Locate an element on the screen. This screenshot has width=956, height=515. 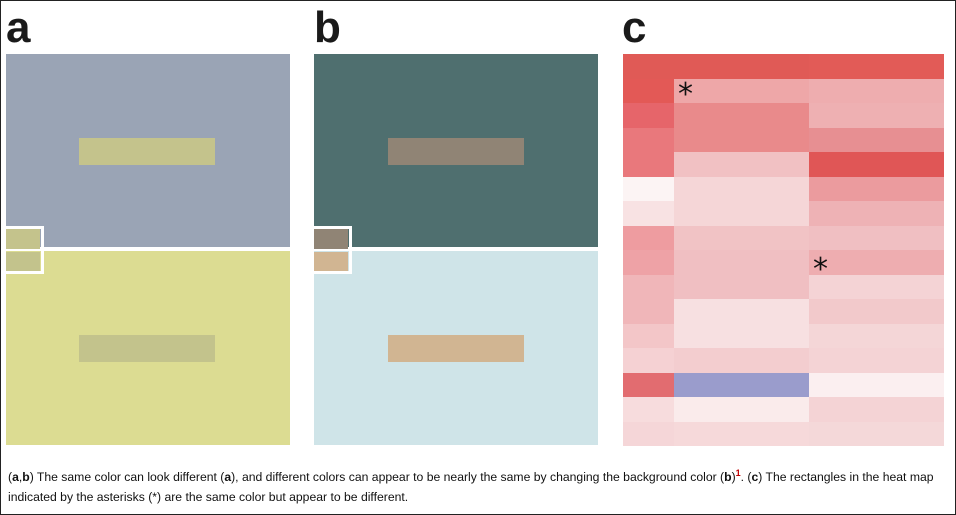
panel-b-swatch-outline is located at coordinates (331, 250).